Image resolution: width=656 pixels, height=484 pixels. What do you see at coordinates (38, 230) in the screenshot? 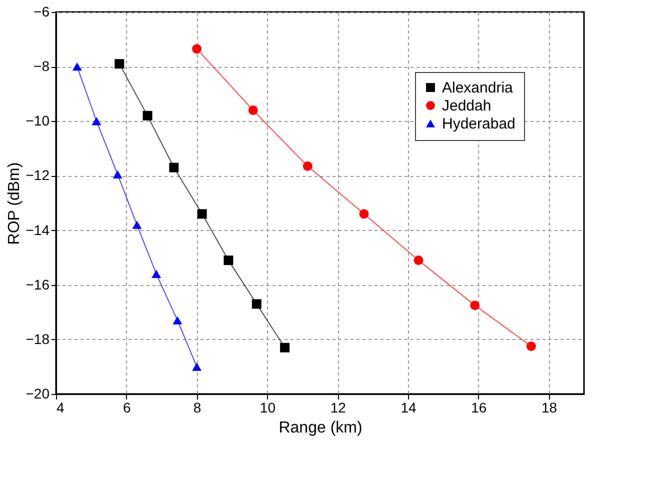
I see `y-tick-label: −14` at bounding box center [38, 230].